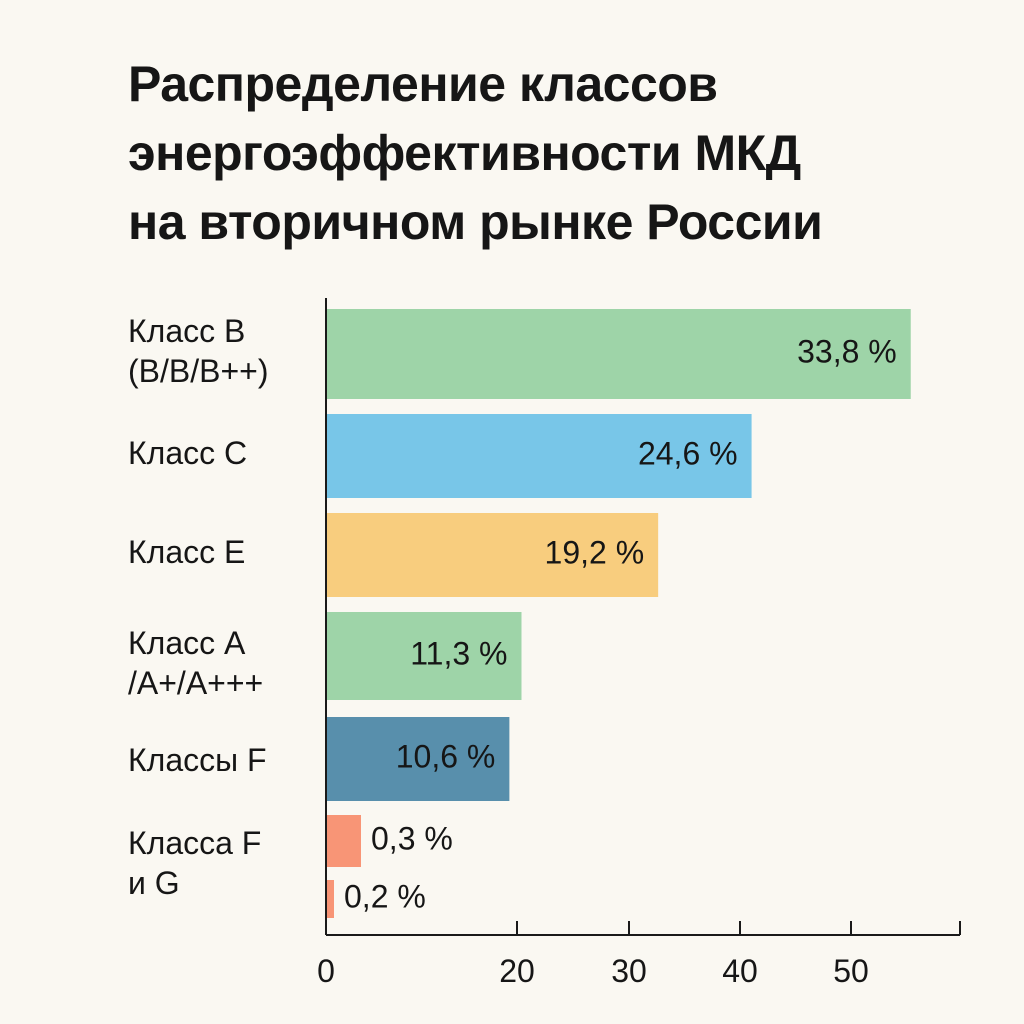 The height and width of the screenshot is (1024, 1024). Describe the element at coordinates (423, 84) in the screenshot. I see `chart-title-line-1: Распределение классов` at that location.